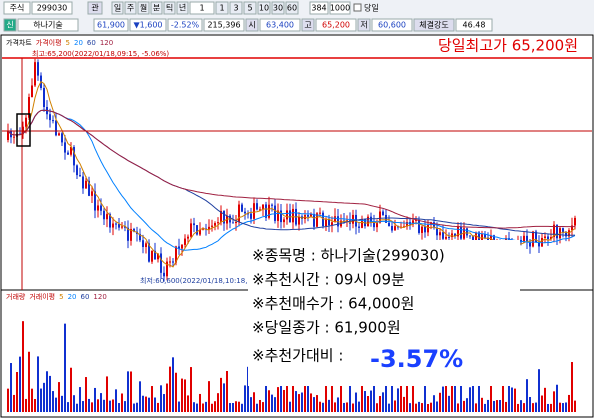 This screenshot has height=419, width=594. I want to click on label: 저, so click(363, 25).